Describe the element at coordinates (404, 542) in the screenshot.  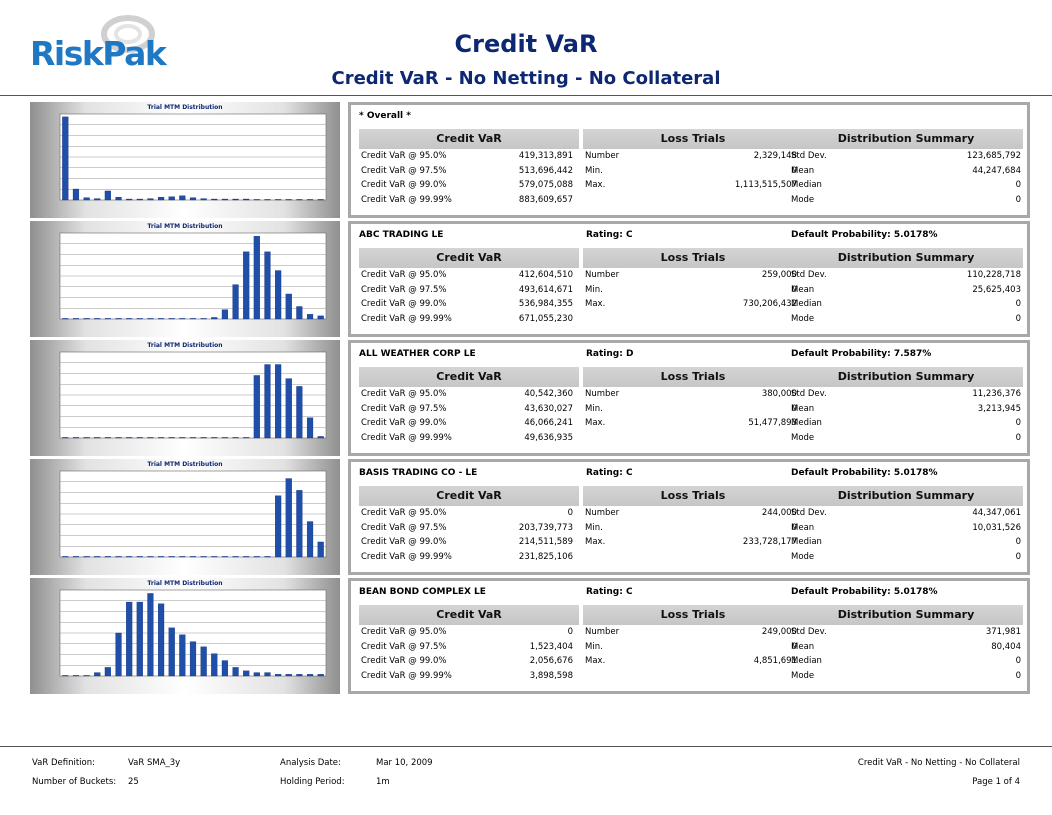
I see `var-99-label: Credit VaR @ 99.0%` at that location.